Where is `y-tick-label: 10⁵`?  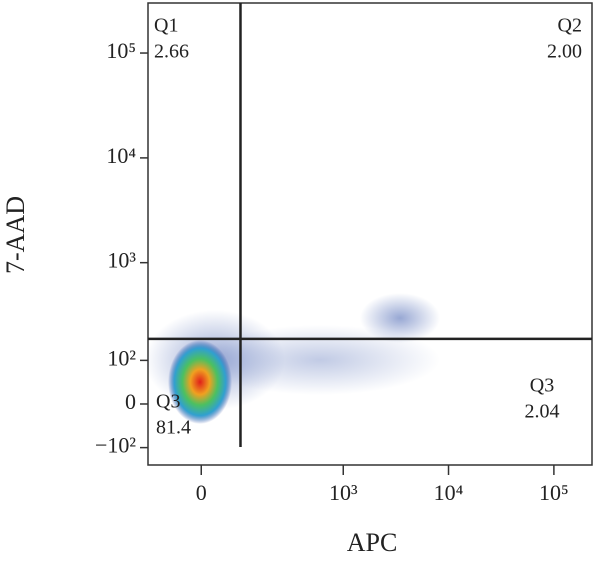
y-tick-label: 10⁵ is located at coordinates (121, 50).